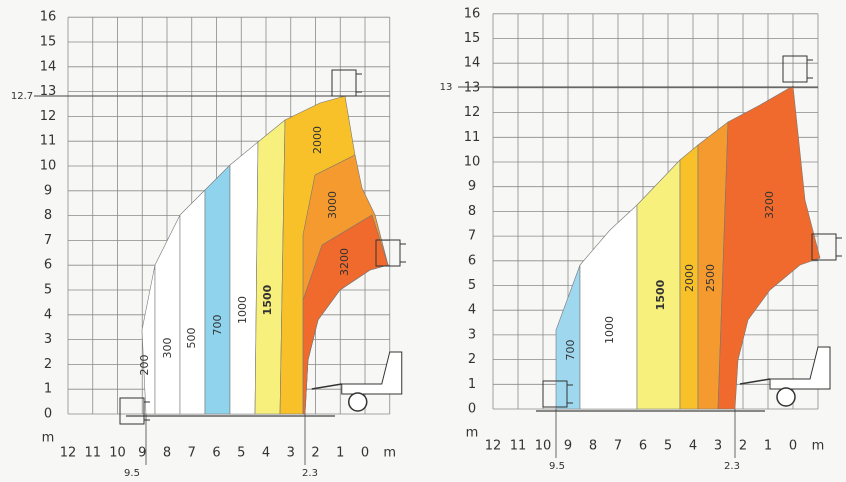 This screenshot has width=846, height=482. Describe the element at coordinates (144, 365) in the screenshot. I see `zone-label: 200` at that location.